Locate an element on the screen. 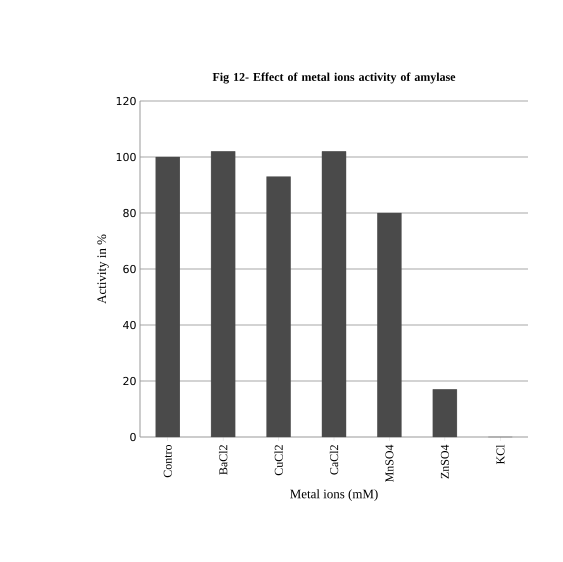 Image resolution: width=563 pixels, height=562 pixels. x-tick-label: CuCl2 is located at coordinates (278, 460).